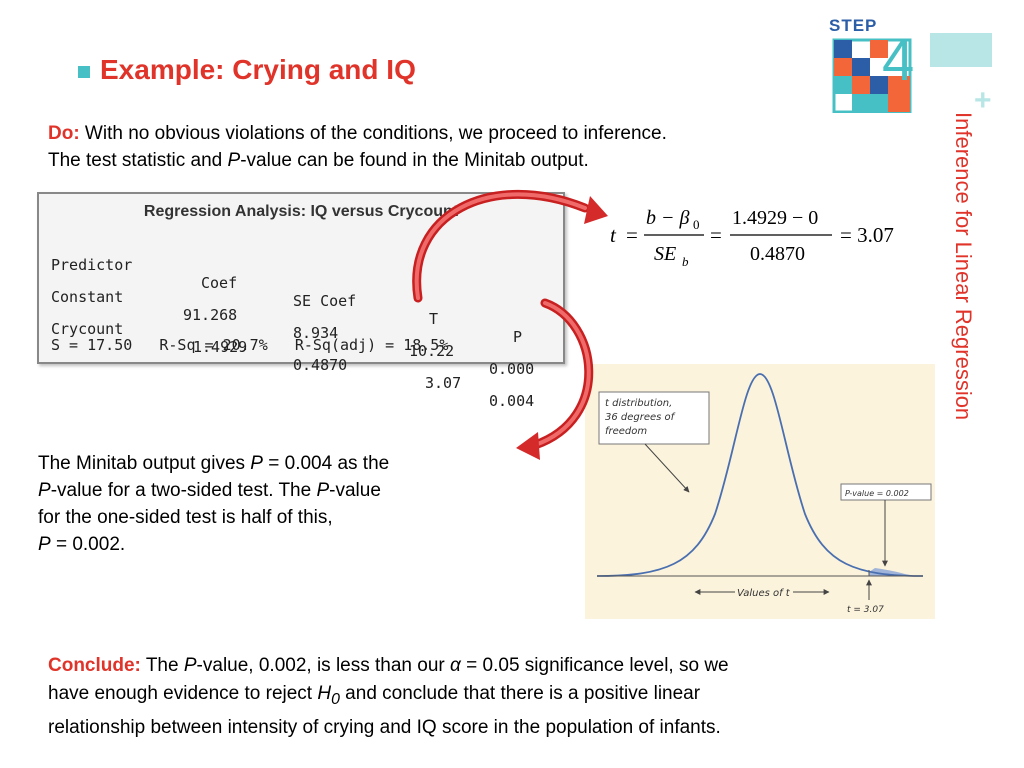  Describe the element at coordinates (613, 235) in the screenshot. I see `formula-t: t` at that location.